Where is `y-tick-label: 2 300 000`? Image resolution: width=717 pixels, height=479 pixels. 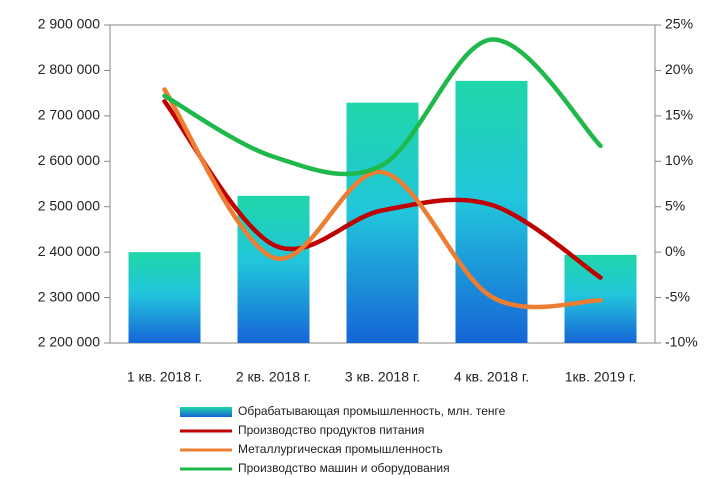
y-tick-label: 2 300 000 is located at coordinates (69, 296).